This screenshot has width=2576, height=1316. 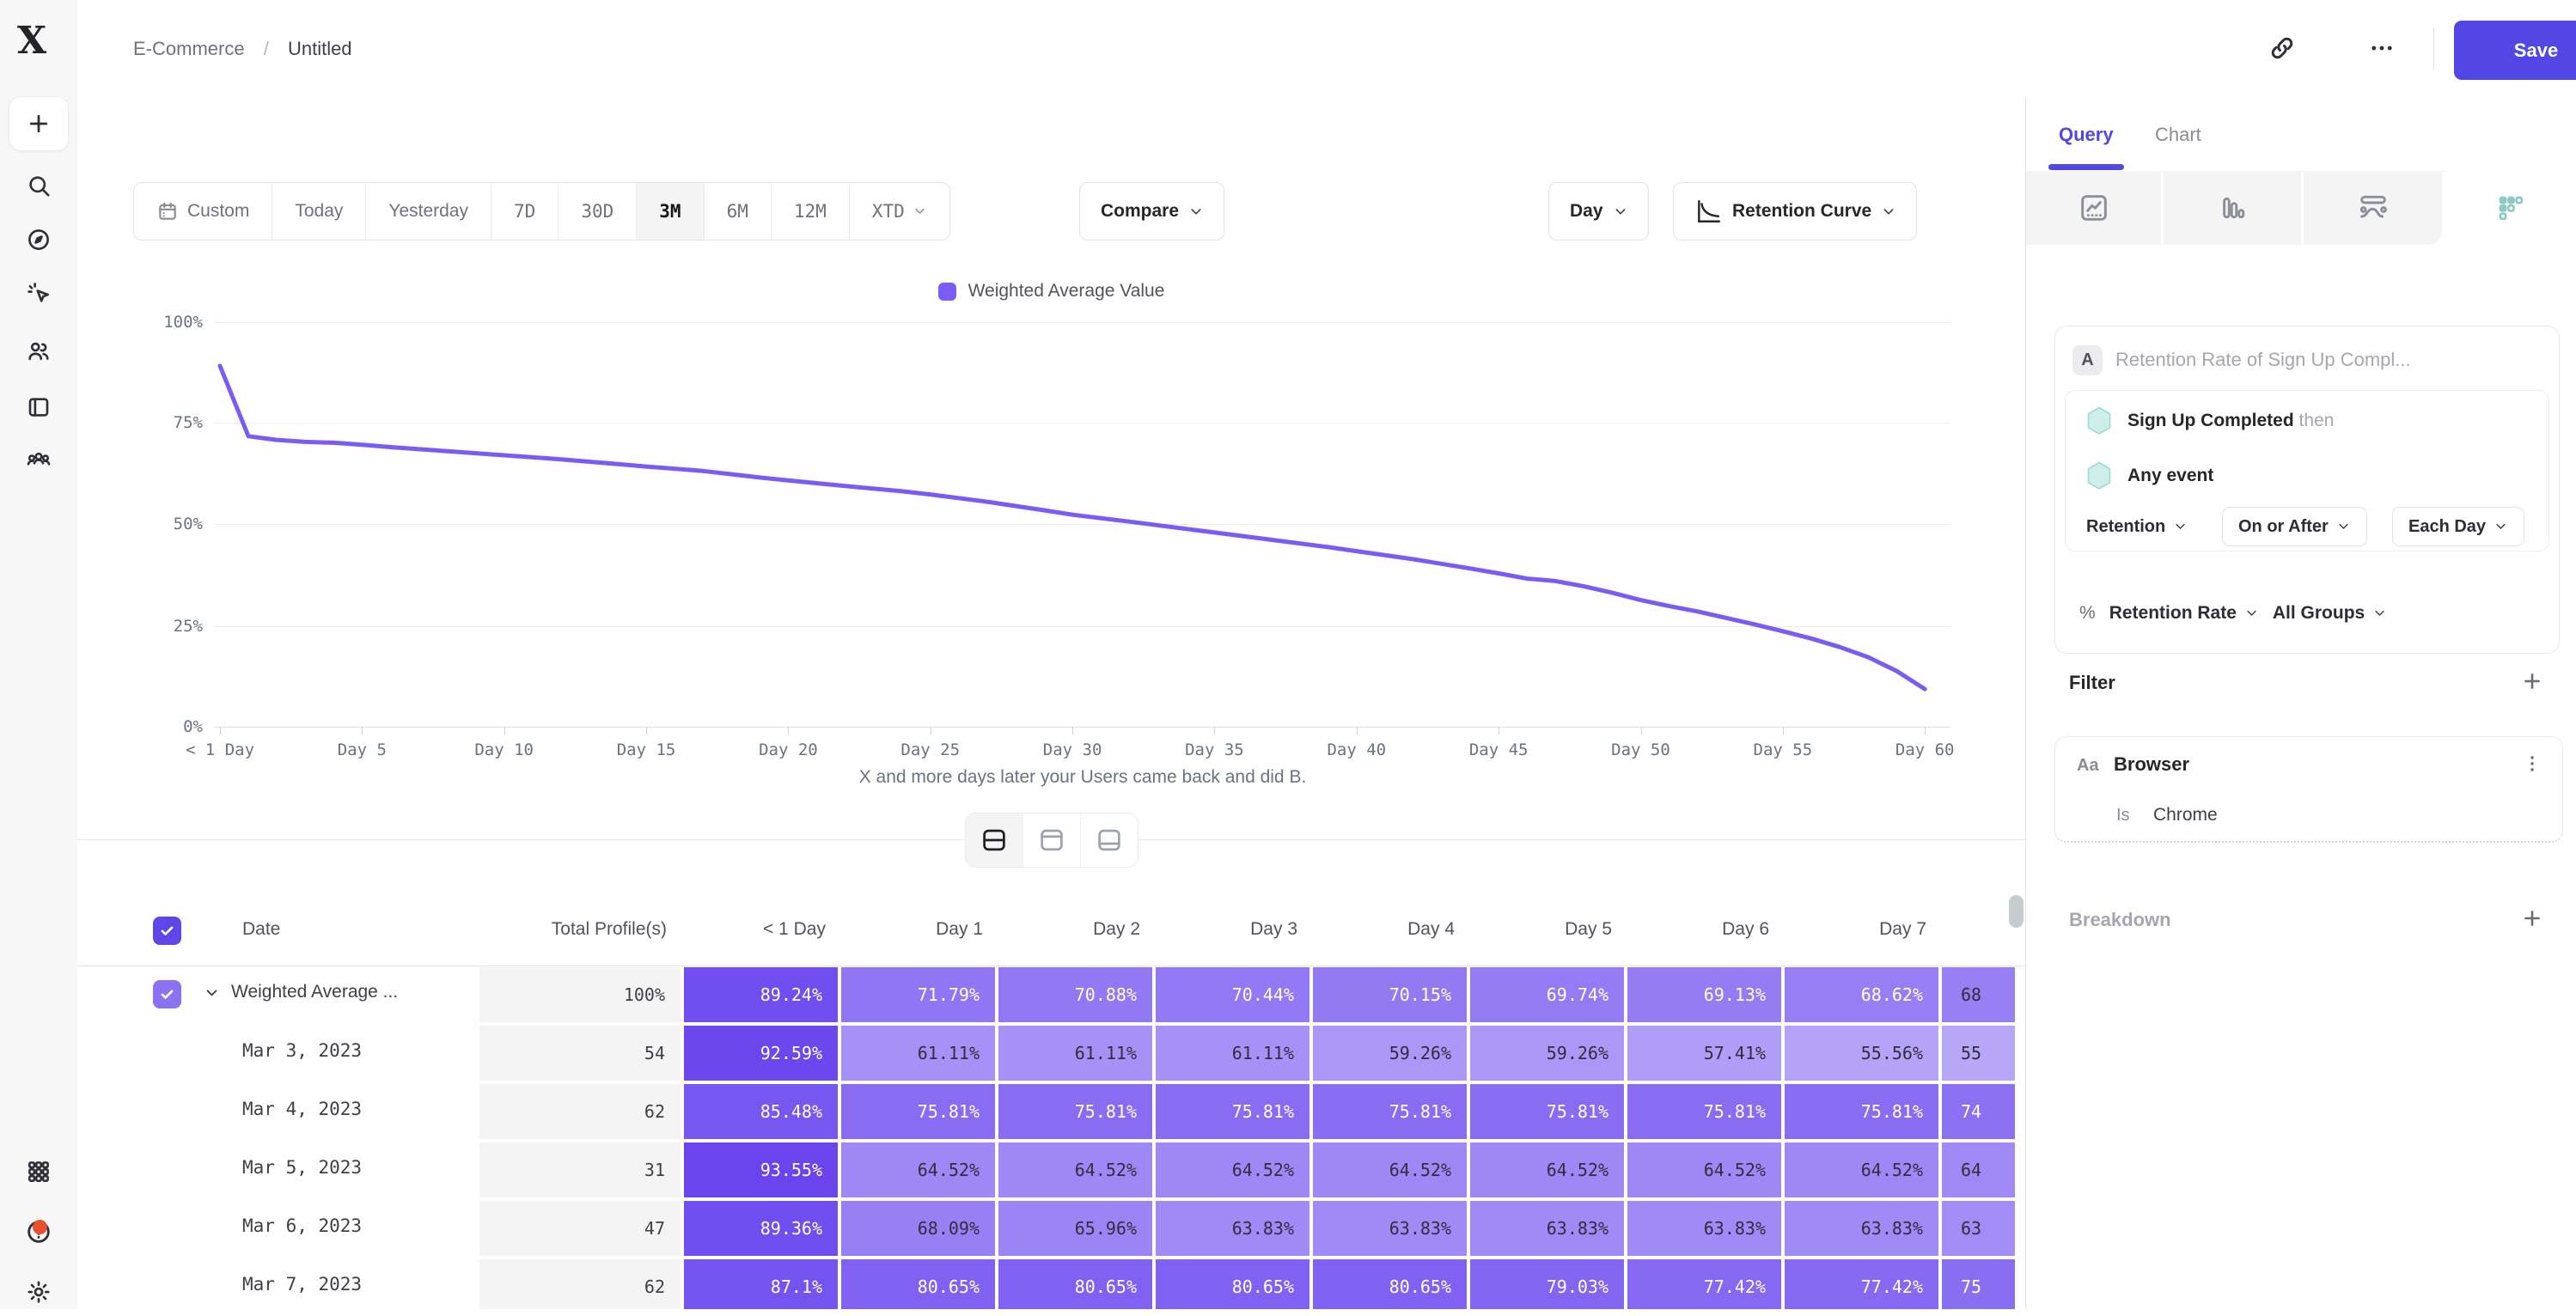 I want to click on retention-mode-dropdown: Retention, so click(x=2137, y=526).